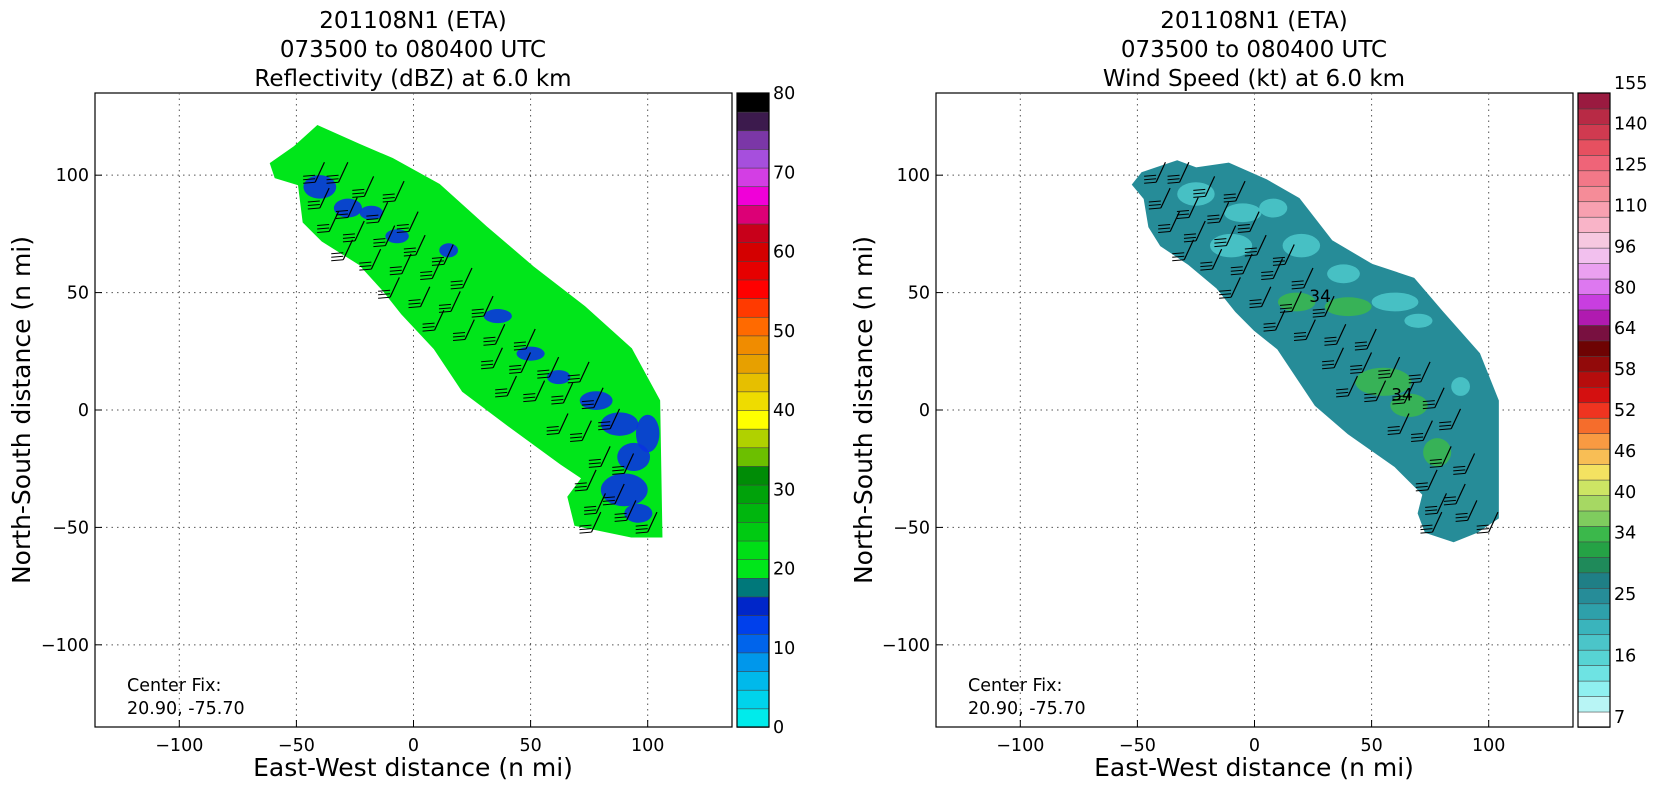 The height and width of the screenshot is (787, 1654). What do you see at coordinates (647, 746) in the screenshot?
I see `reflectivity-x-tick-label: 100` at bounding box center [647, 746].